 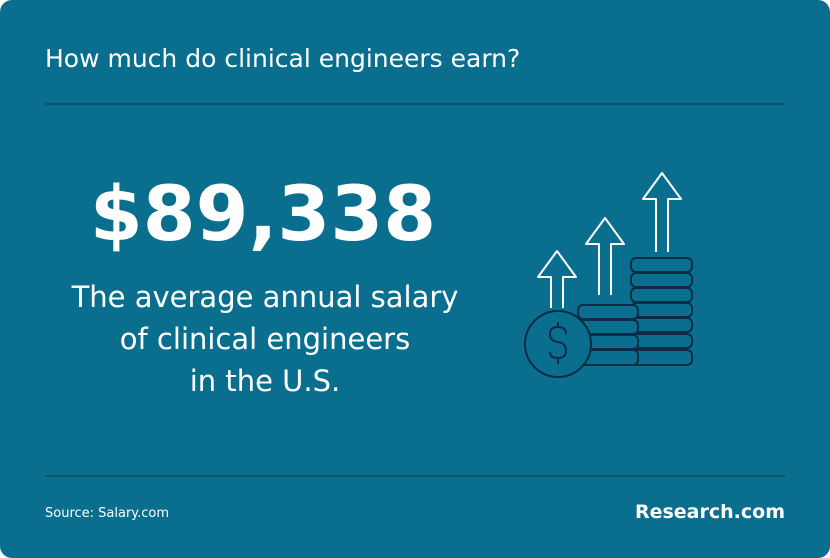 I want to click on stat-description: of clinical engineers, so click(x=265, y=339).